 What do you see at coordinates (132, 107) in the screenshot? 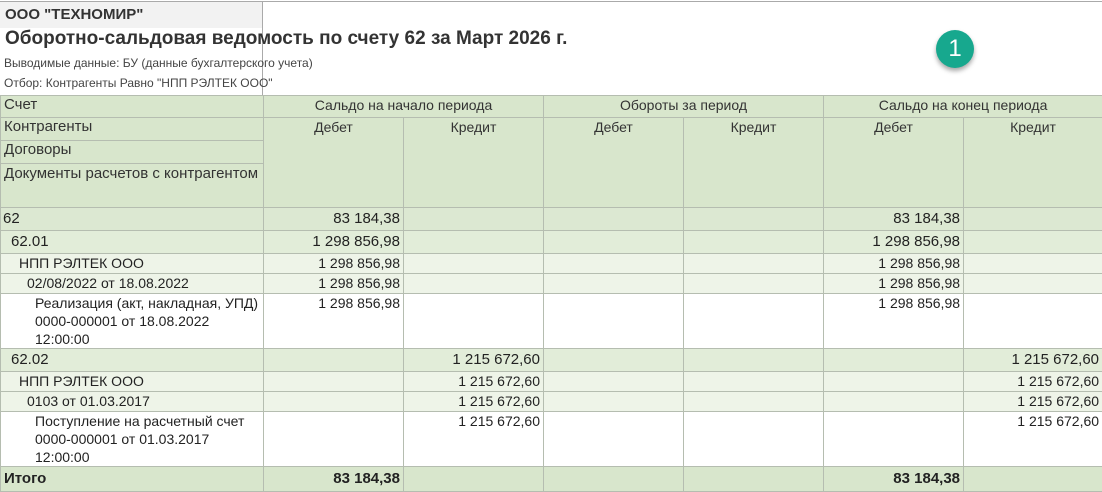
I see `header-account: Счет` at bounding box center [132, 107].